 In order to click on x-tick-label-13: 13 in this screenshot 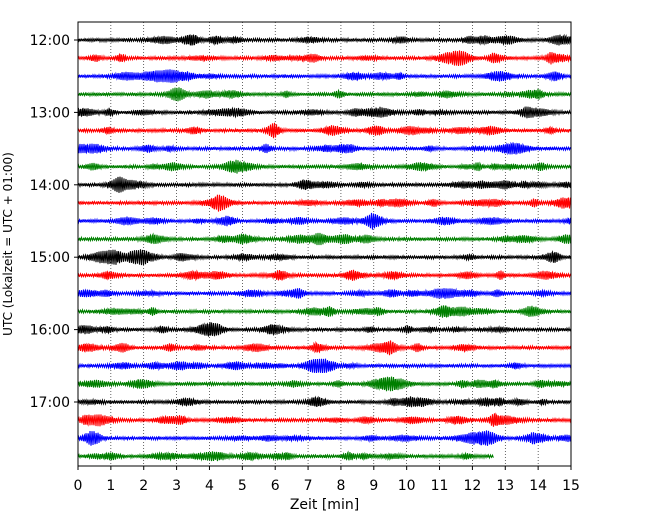, I will do `click(505, 486)`.